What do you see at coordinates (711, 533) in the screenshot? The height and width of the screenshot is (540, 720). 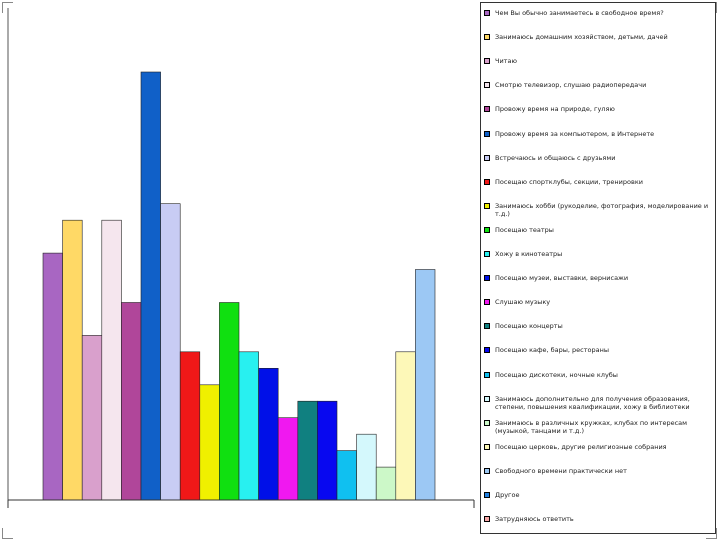 I see `chart-frame-corner-bottom-right` at bounding box center [711, 533].